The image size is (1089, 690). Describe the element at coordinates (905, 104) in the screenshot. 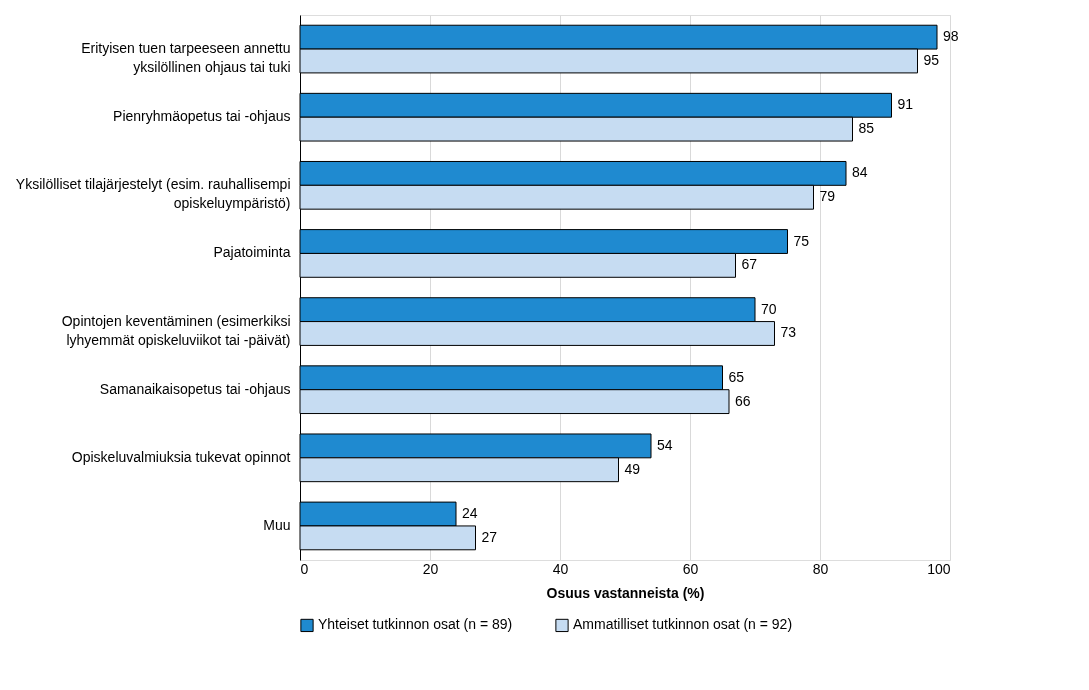

I see `data-label: 91` at that location.